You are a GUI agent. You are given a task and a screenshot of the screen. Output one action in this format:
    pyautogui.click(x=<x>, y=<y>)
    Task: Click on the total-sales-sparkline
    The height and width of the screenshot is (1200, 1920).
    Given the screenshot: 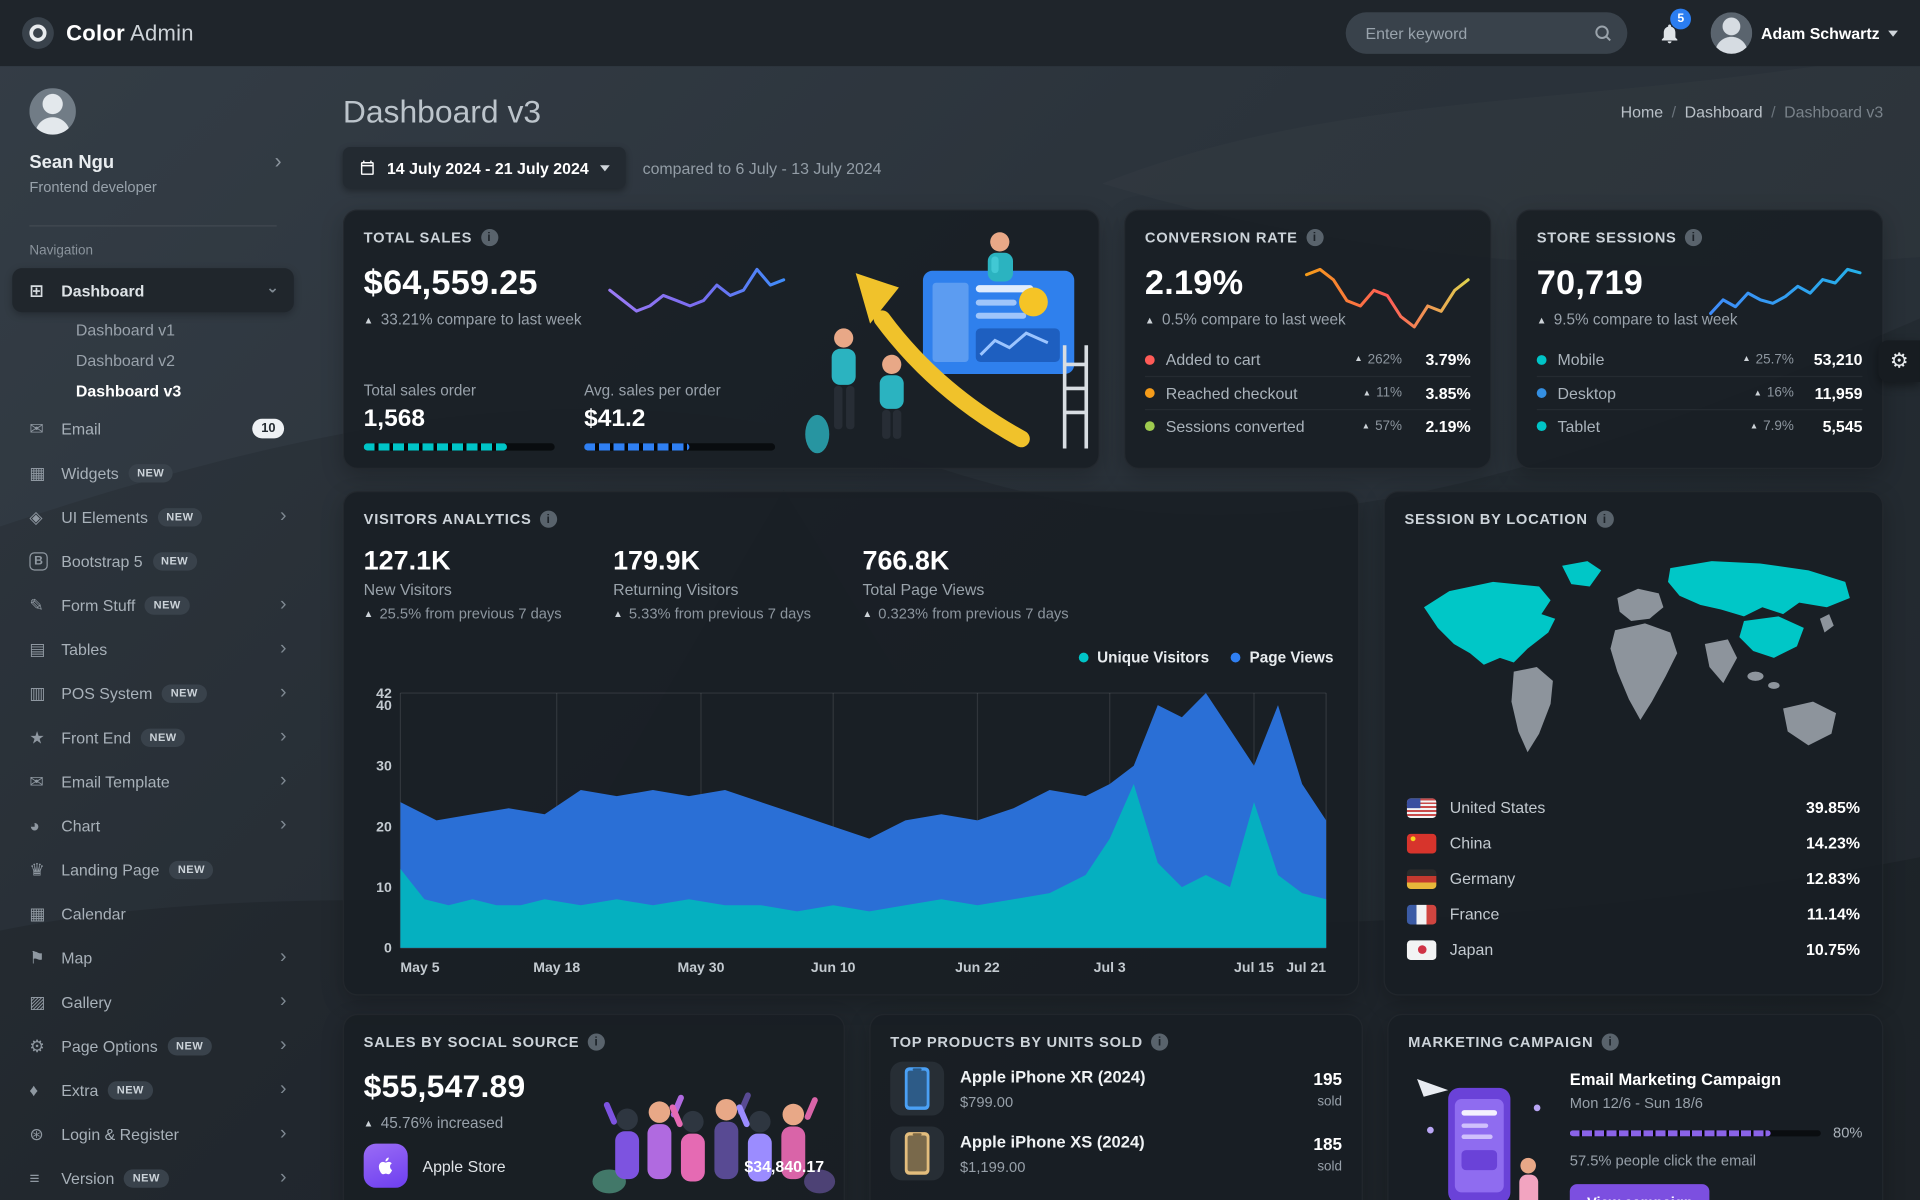 What is the action you would take?
    pyautogui.click(x=697, y=290)
    